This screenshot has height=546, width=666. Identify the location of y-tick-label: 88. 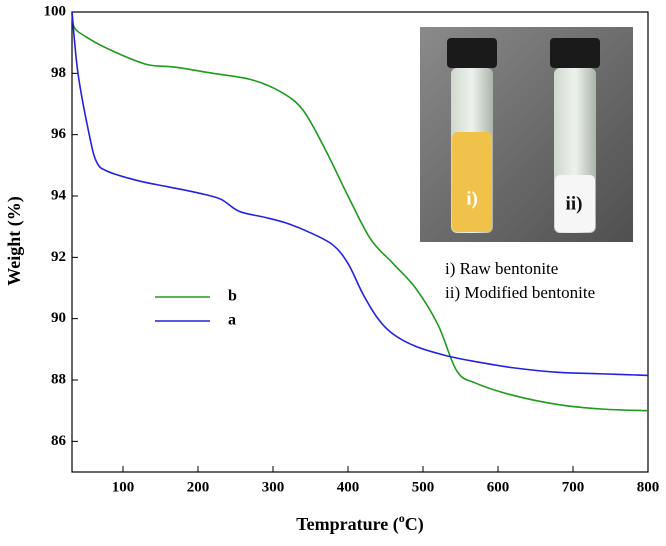
(58, 379).